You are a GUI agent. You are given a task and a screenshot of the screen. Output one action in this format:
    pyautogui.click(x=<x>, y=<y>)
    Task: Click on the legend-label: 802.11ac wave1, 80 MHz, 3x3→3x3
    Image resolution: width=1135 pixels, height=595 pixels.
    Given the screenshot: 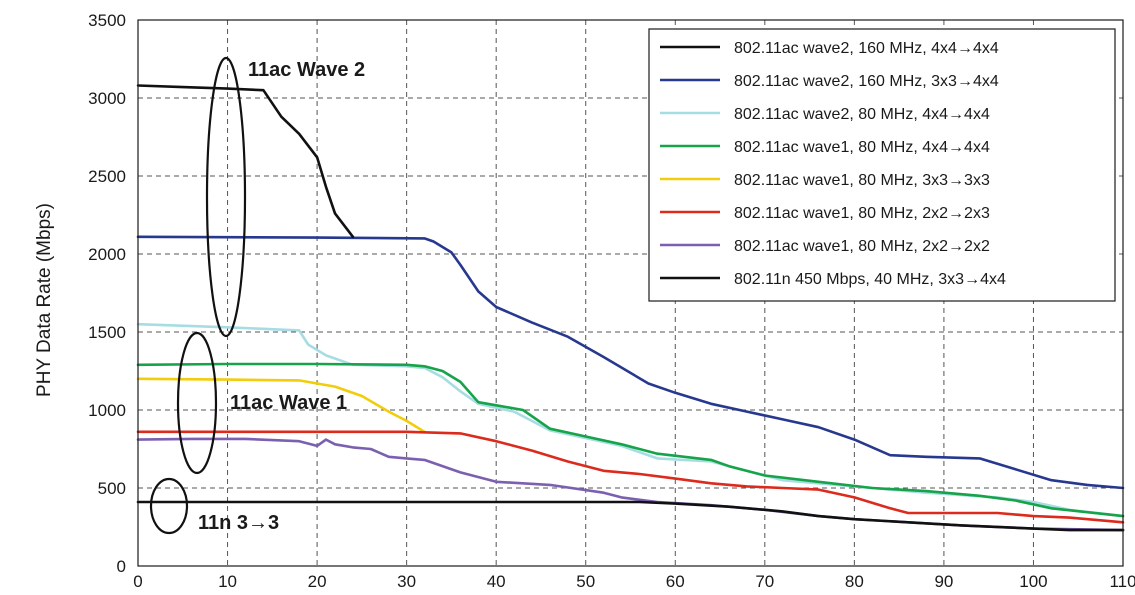 What is the action you would take?
    pyautogui.click(x=862, y=180)
    